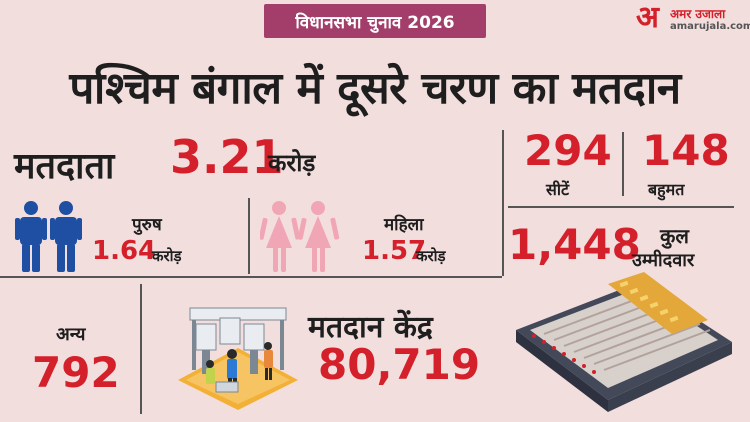 The image size is (750, 422). What do you see at coordinates (375, 21) in the screenshot?
I see `election-tag: विधानसभा चुनाव 2026` at bounding box center [375, 21].